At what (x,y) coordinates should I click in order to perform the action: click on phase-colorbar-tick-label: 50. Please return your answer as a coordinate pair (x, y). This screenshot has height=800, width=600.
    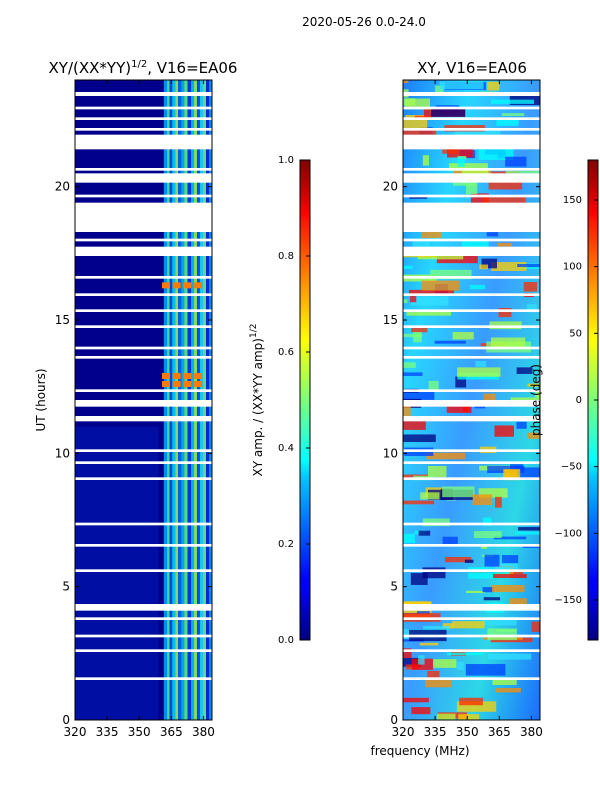
    Looking at the image, I should click on (575, 333).